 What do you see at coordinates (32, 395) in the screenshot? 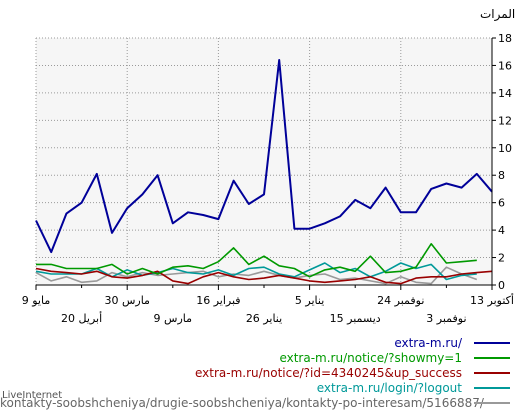
I see `credit-label: LiveInternet` at bounding box center [32, 395].